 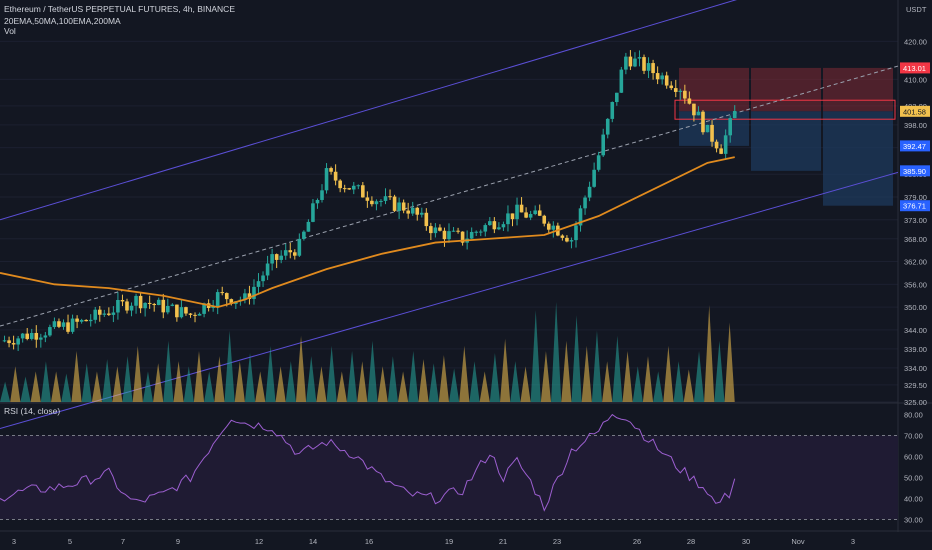 What do you see at coordinates (914, 146) in the screenshot?
I see `price-label: 392.47` at bounding box center [914, 146].